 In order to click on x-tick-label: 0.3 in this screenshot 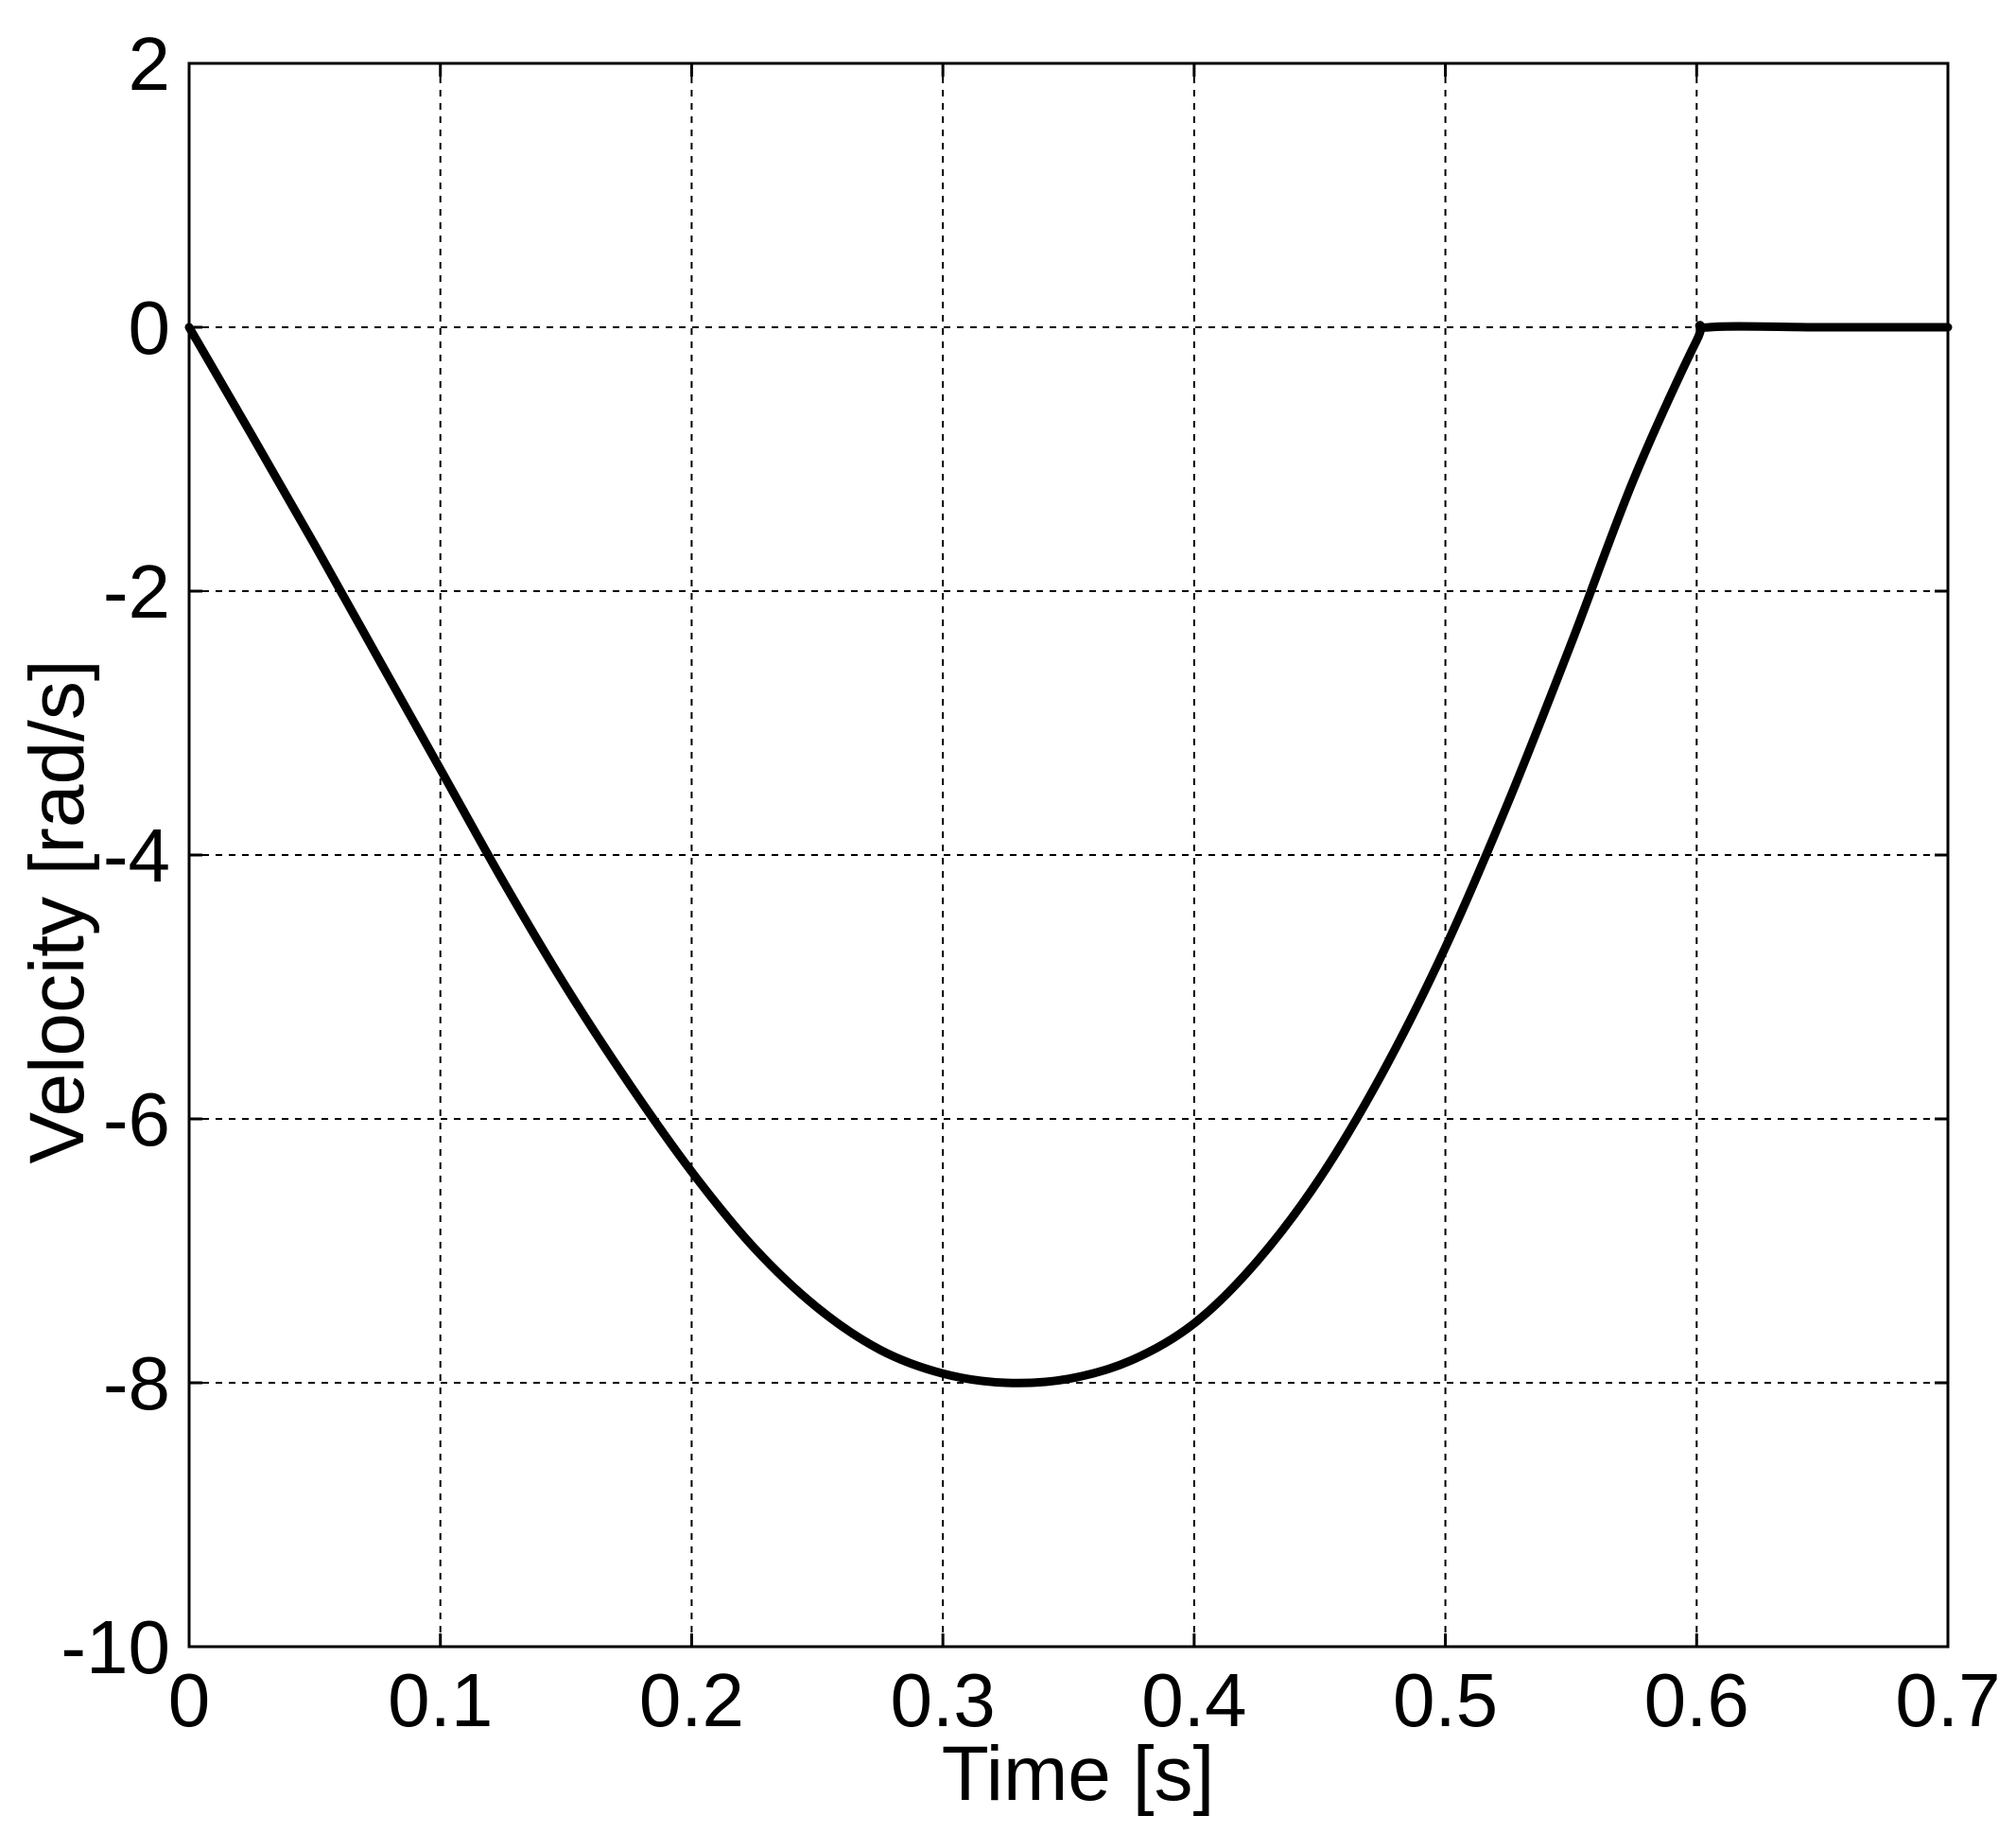, I will do `click(943, 1700)`.